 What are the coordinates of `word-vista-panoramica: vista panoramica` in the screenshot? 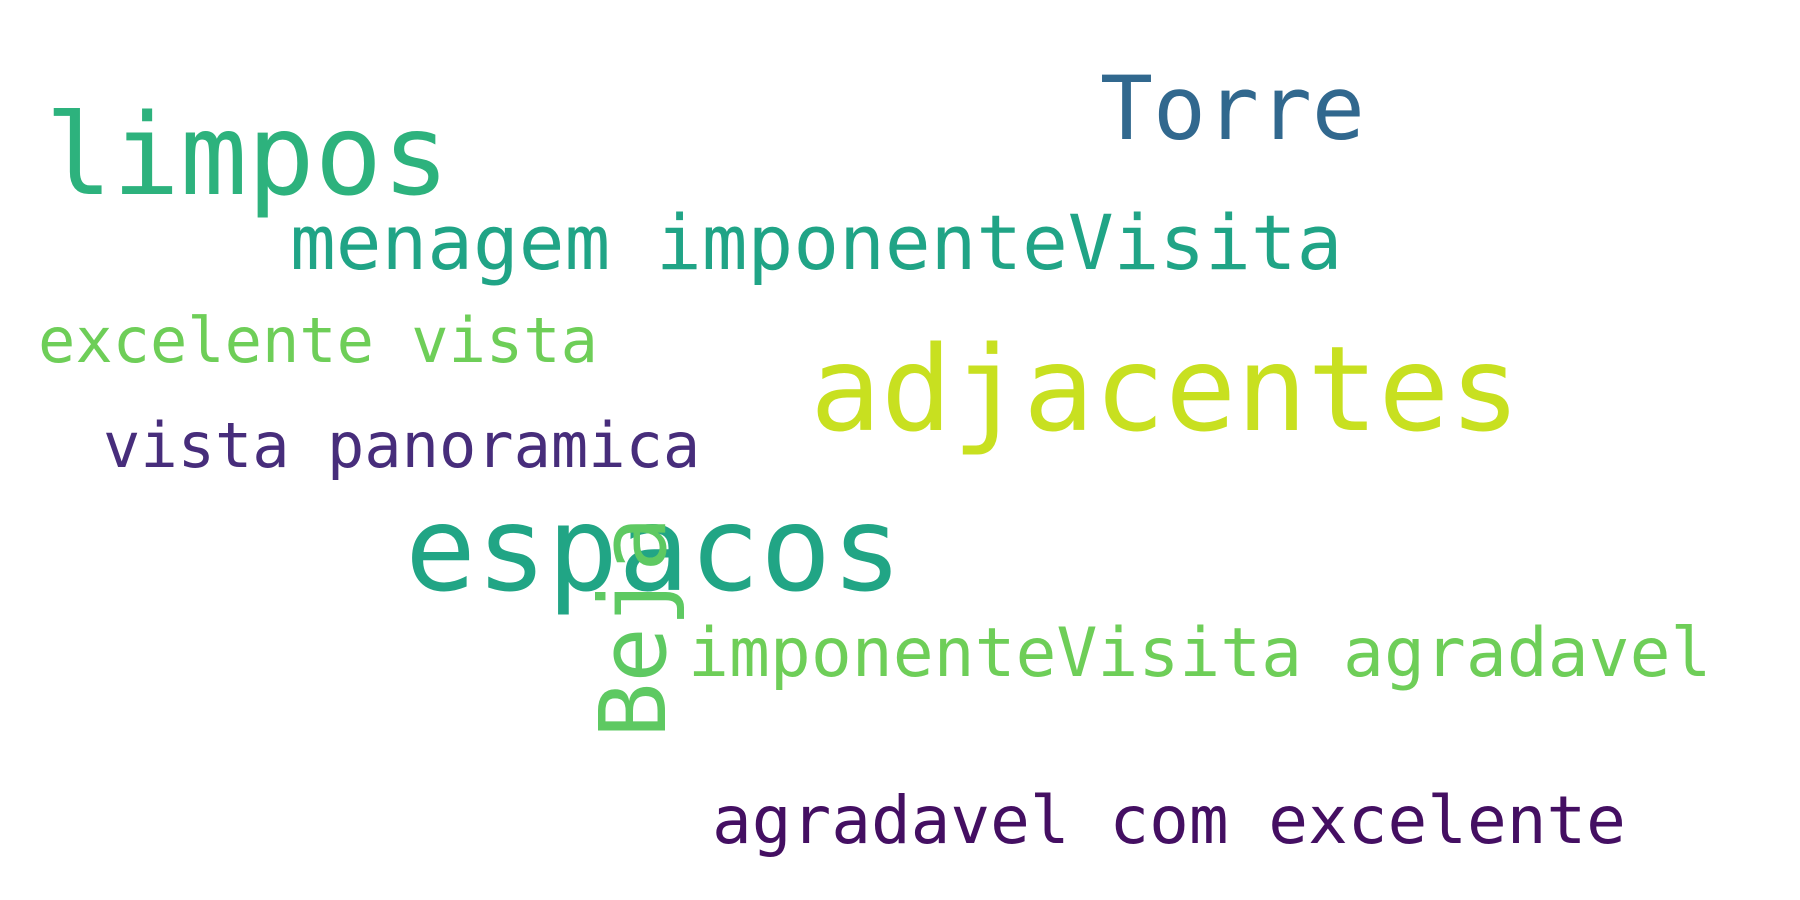 It's located at (402, 445).